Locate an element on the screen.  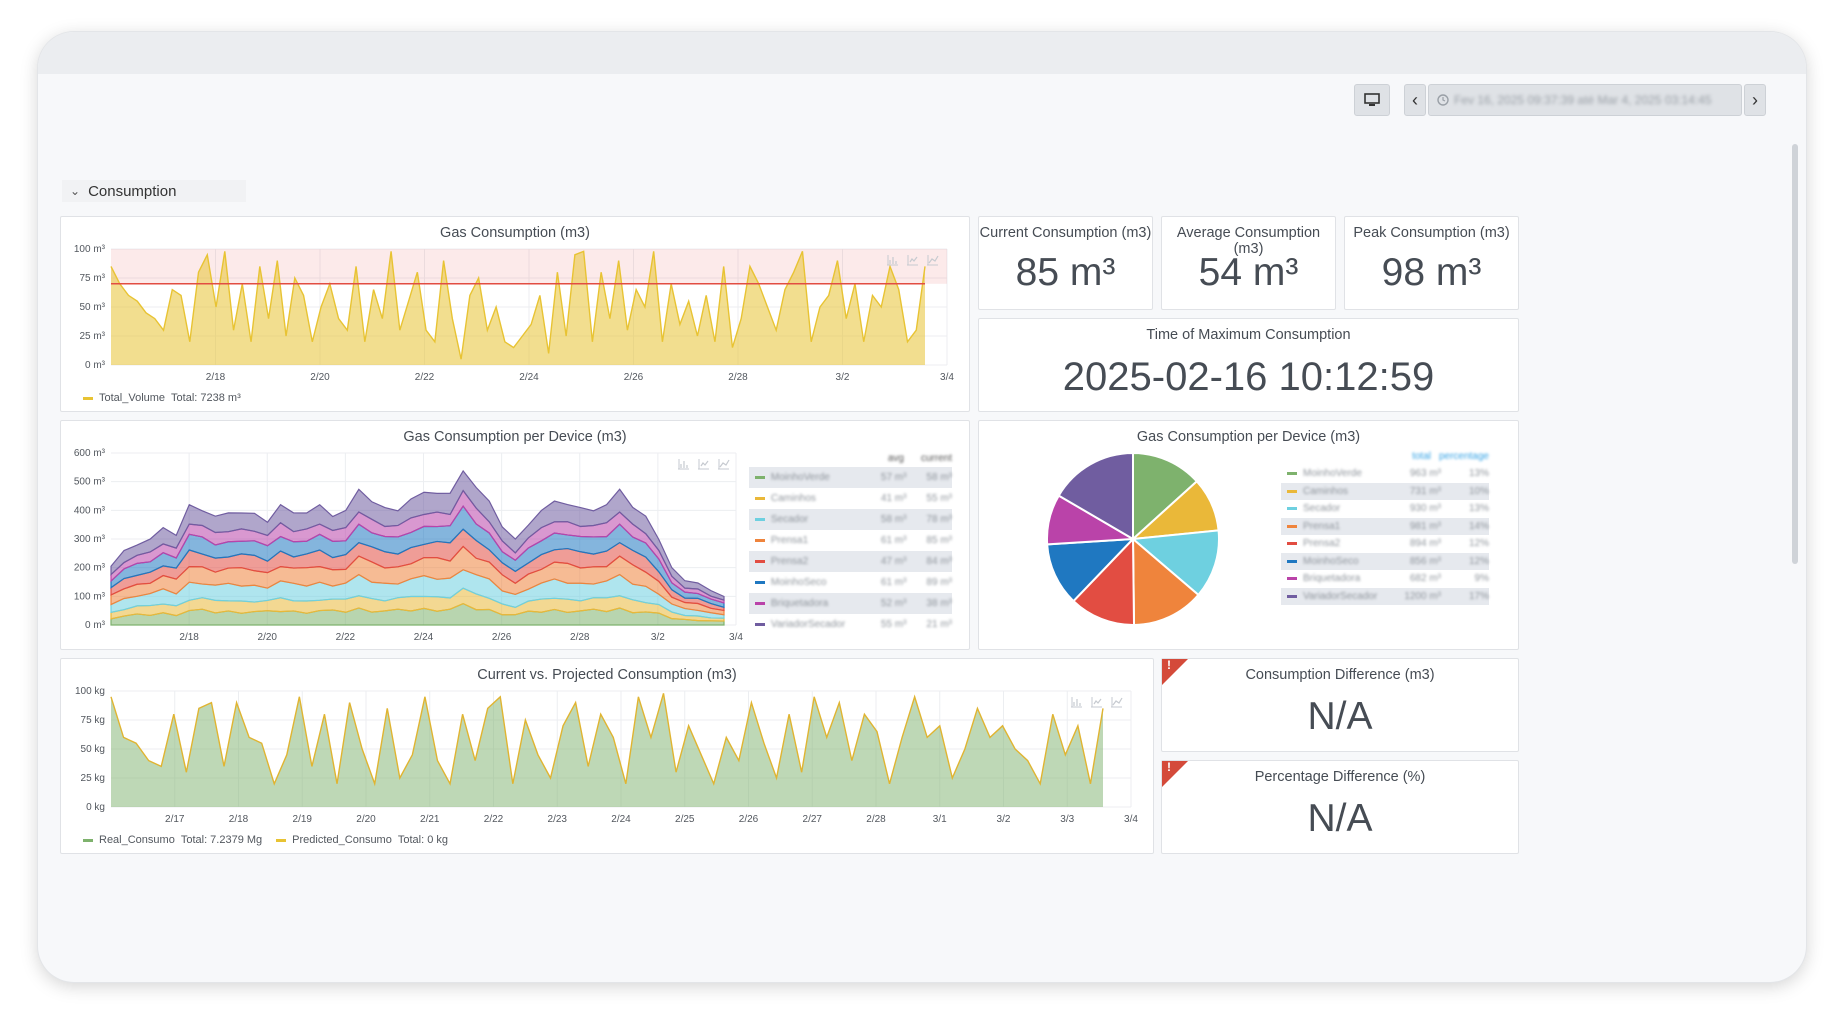
x-tick-label: 2/24 is located at coordinates (529, 377).